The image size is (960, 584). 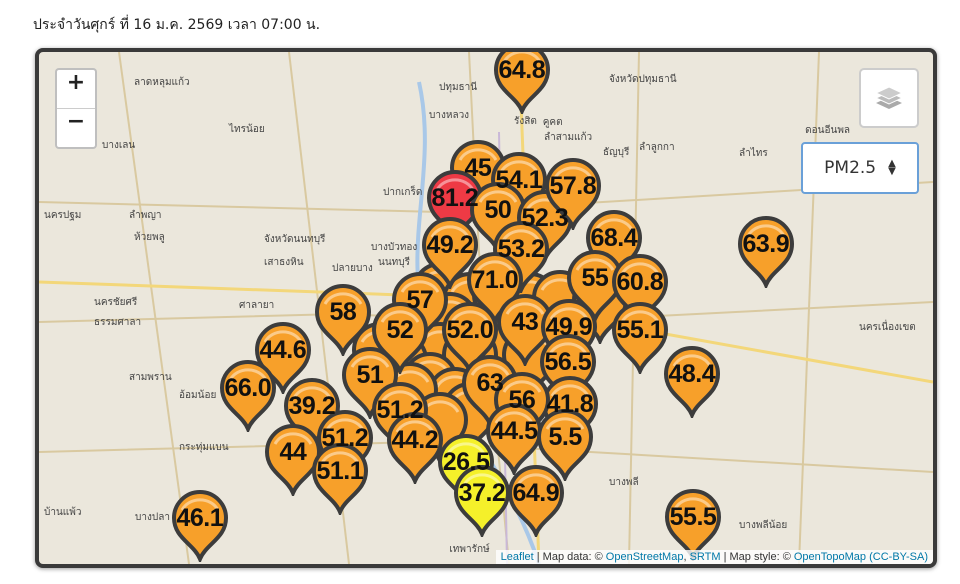 I want to click on zoom-out-button: −, so click(x=76, y=127).